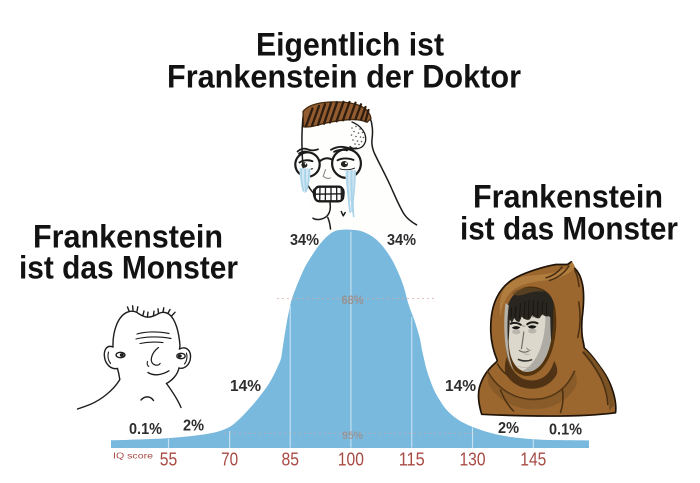 The width and height of the screenshot is (700, 483). I want to click on svg-text: 85, so click(291, 459).